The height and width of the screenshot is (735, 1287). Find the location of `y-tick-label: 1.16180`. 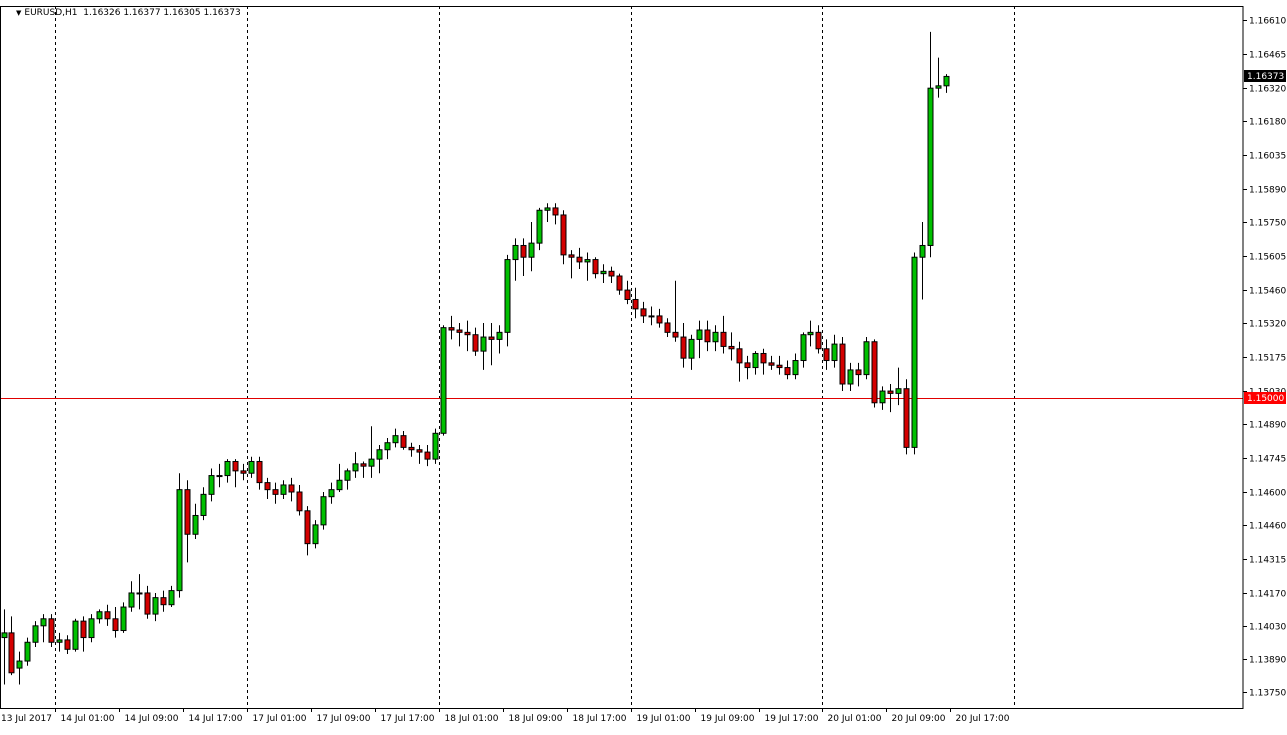

y-tick-label: 1.16180 is located at coordinates (1267, 123).